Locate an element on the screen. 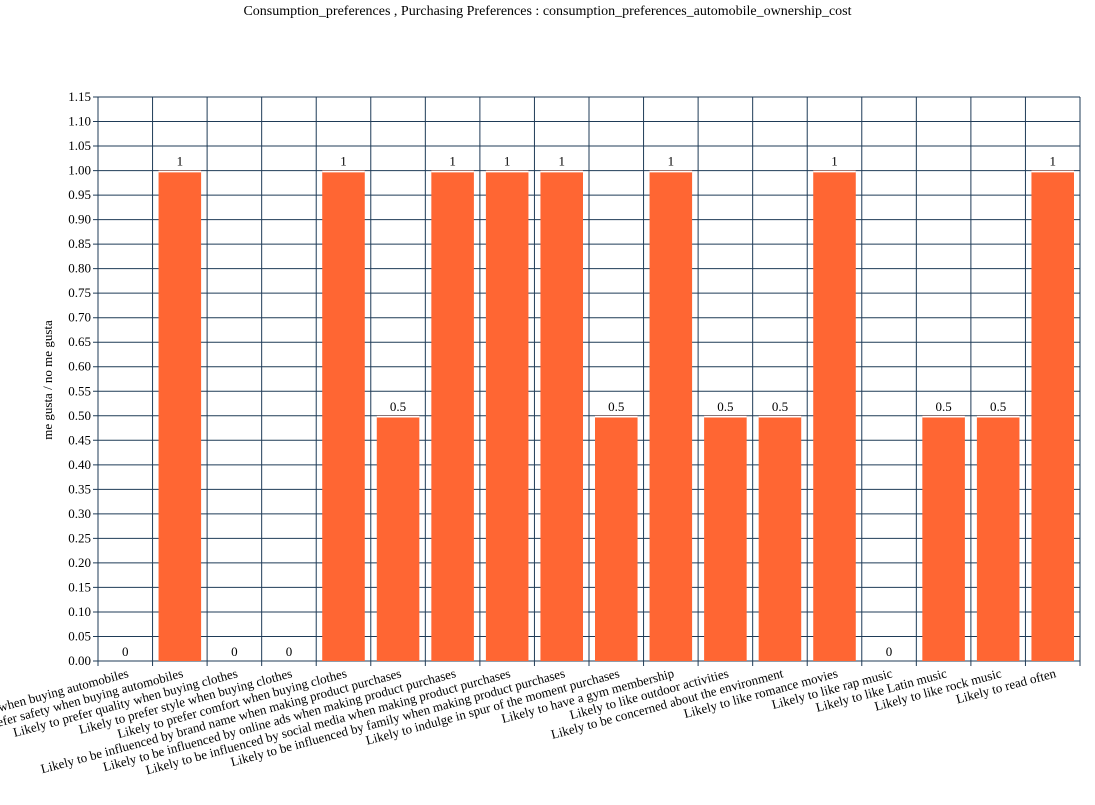 The image size is (1095, 805). y-tick-label: 1.05 is located at coordinates (79, 145).